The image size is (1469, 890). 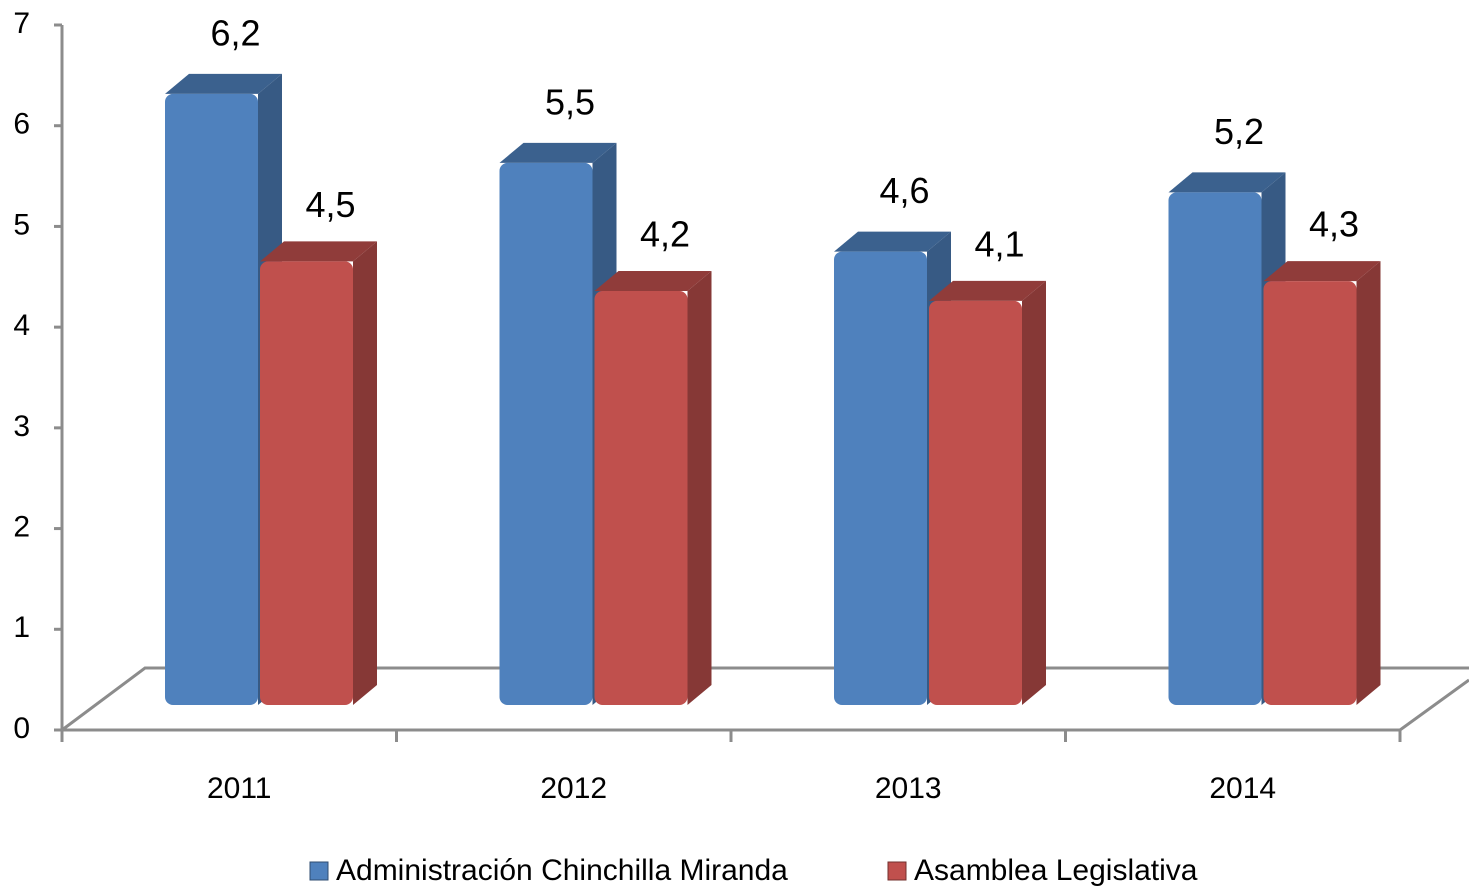 I want to click on y-tick-label: 0, so click(x=21, y=728).